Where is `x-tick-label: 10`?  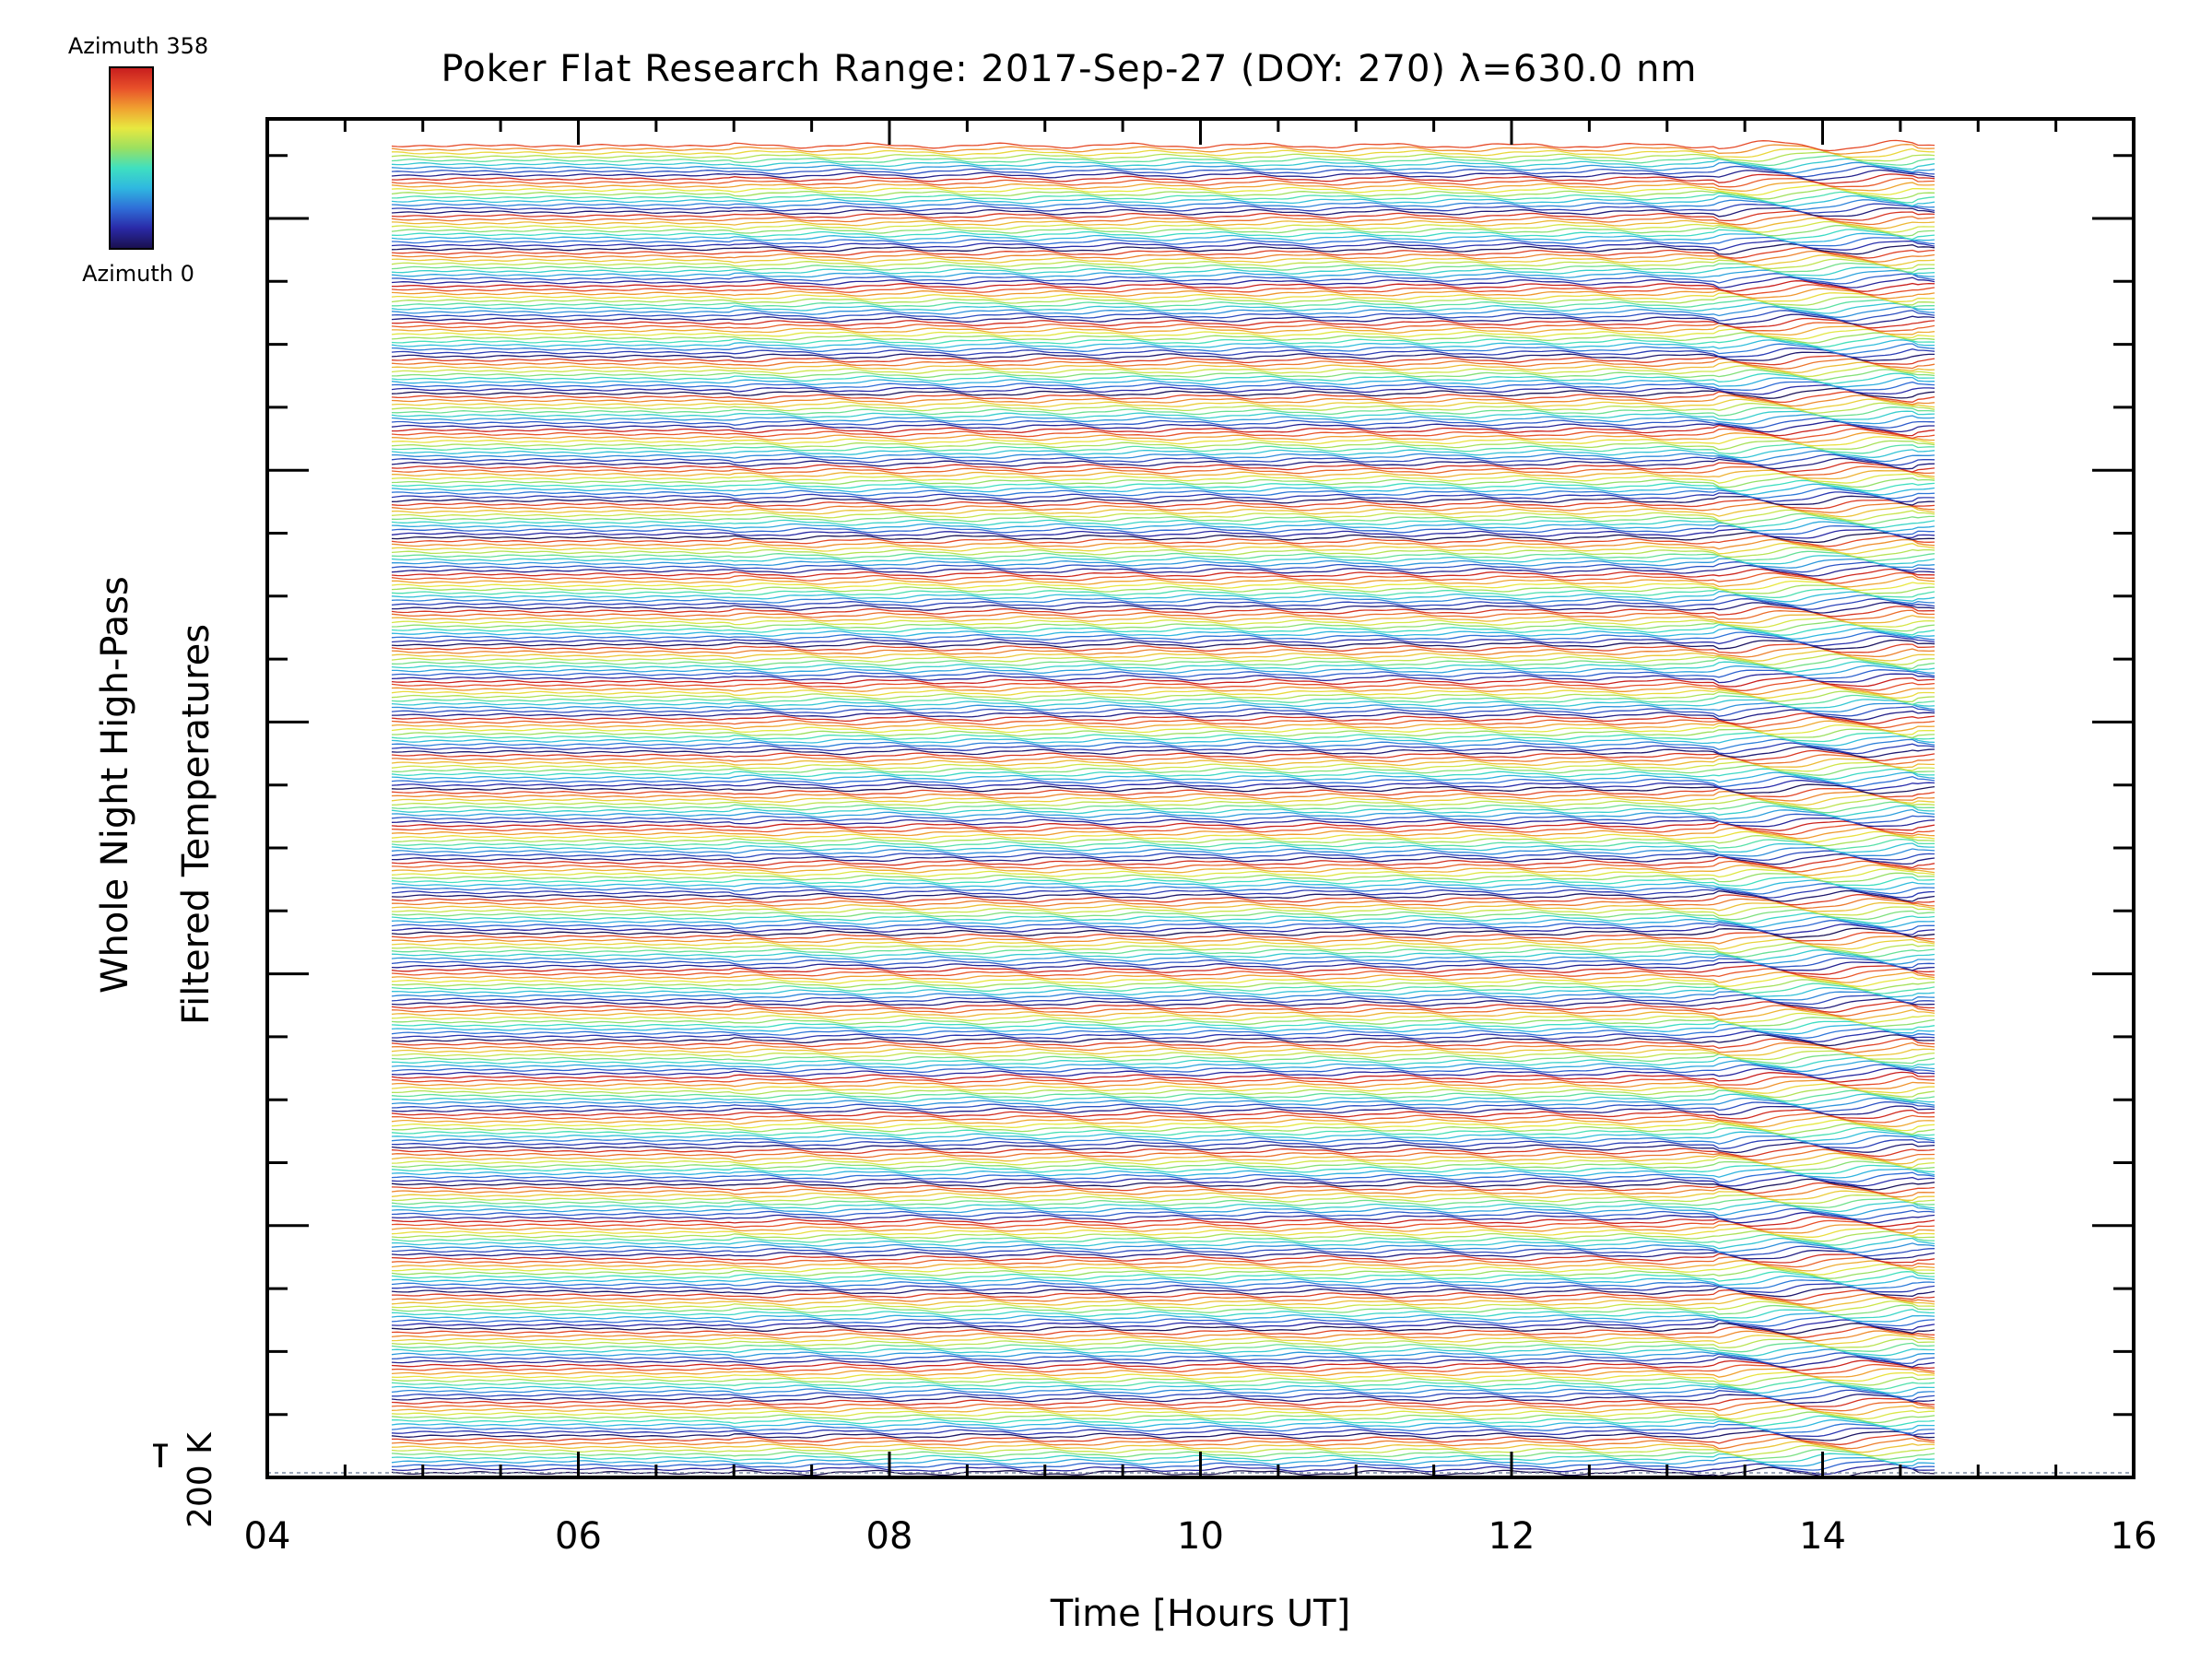 x-tick-label: 10 is located at coordinates (1200, 1536).